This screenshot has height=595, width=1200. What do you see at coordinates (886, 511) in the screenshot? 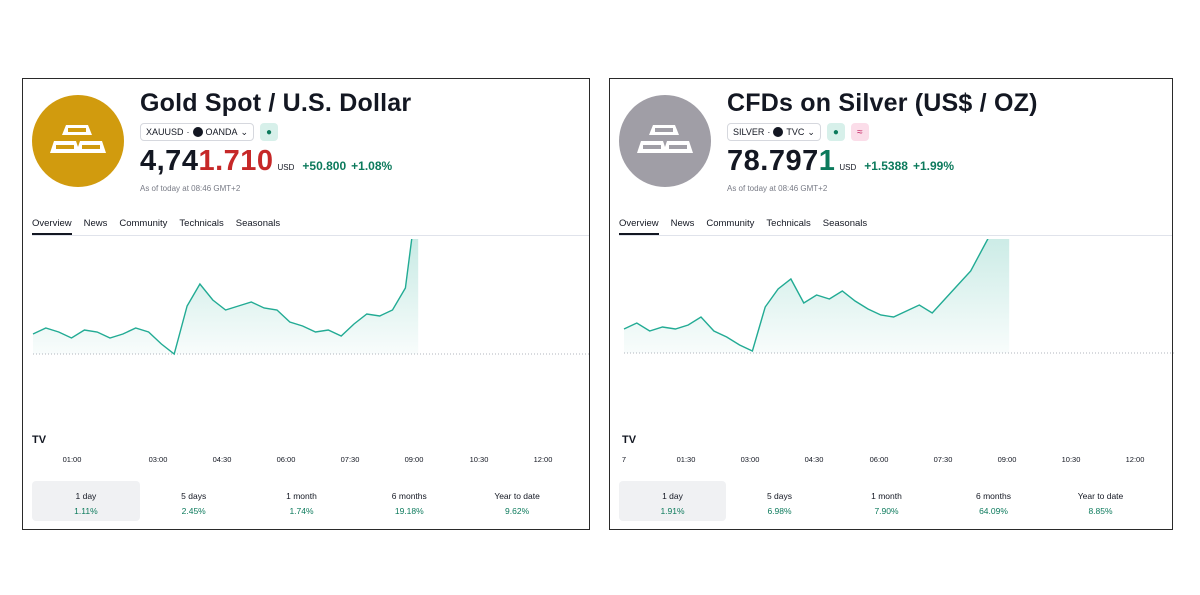
I see `range-value: 7.90%` at bounding box center [886, 511].